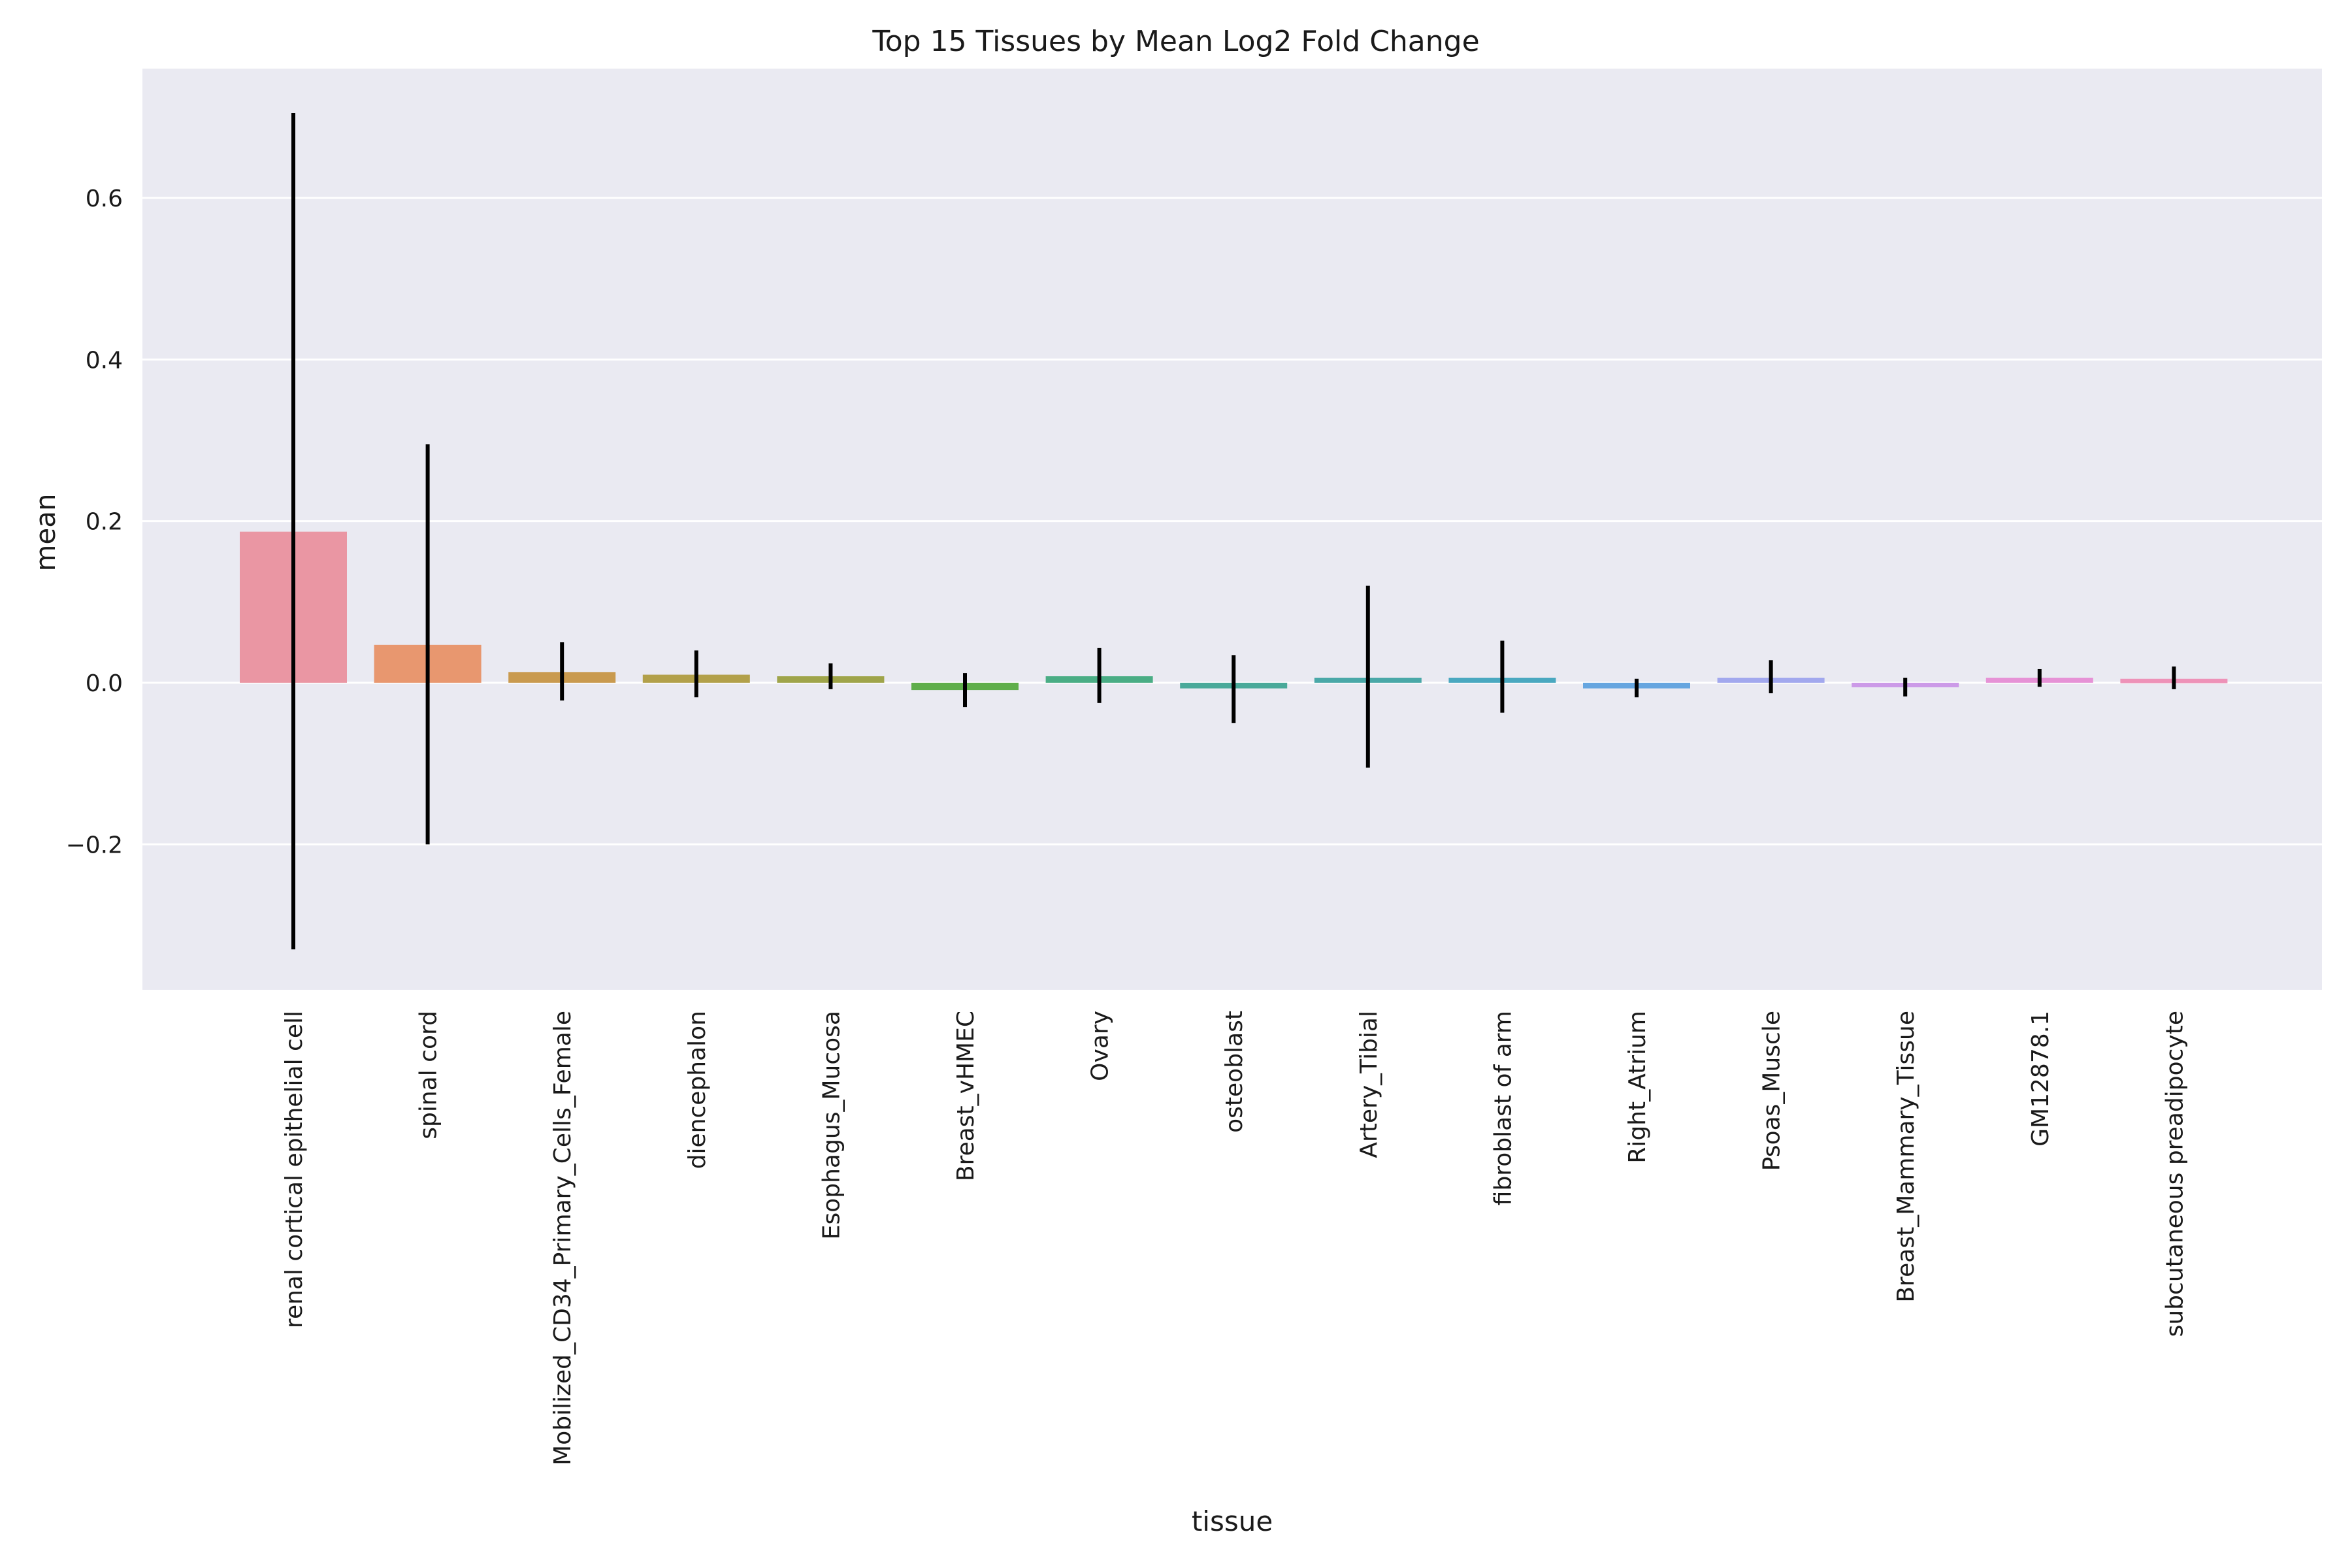 The width and height of the screenshot is (2352, 1568). I want to click on chart-title: Top 15 Tissues by Mean Log2 Fold Change, so click(1175, 41).